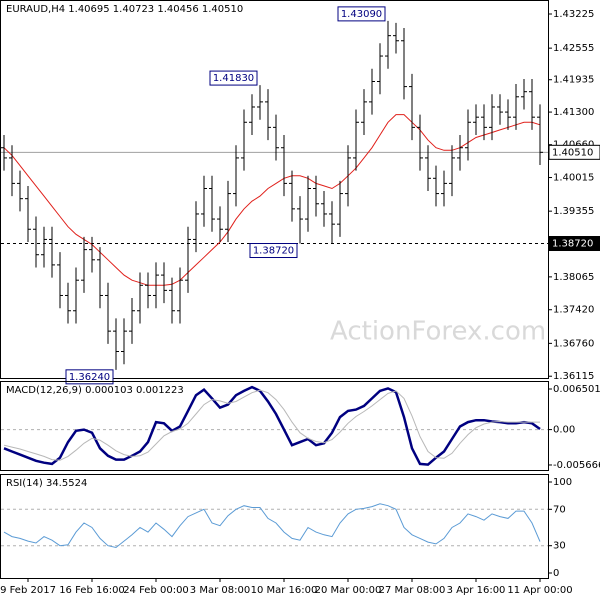 The height and width of the screenshot is (600, 600). What do you see at coordinates (220, 590) in the screenshot?
I see `x-tick-label: 3 Mar 08:00` at bounding box center [220, 590].